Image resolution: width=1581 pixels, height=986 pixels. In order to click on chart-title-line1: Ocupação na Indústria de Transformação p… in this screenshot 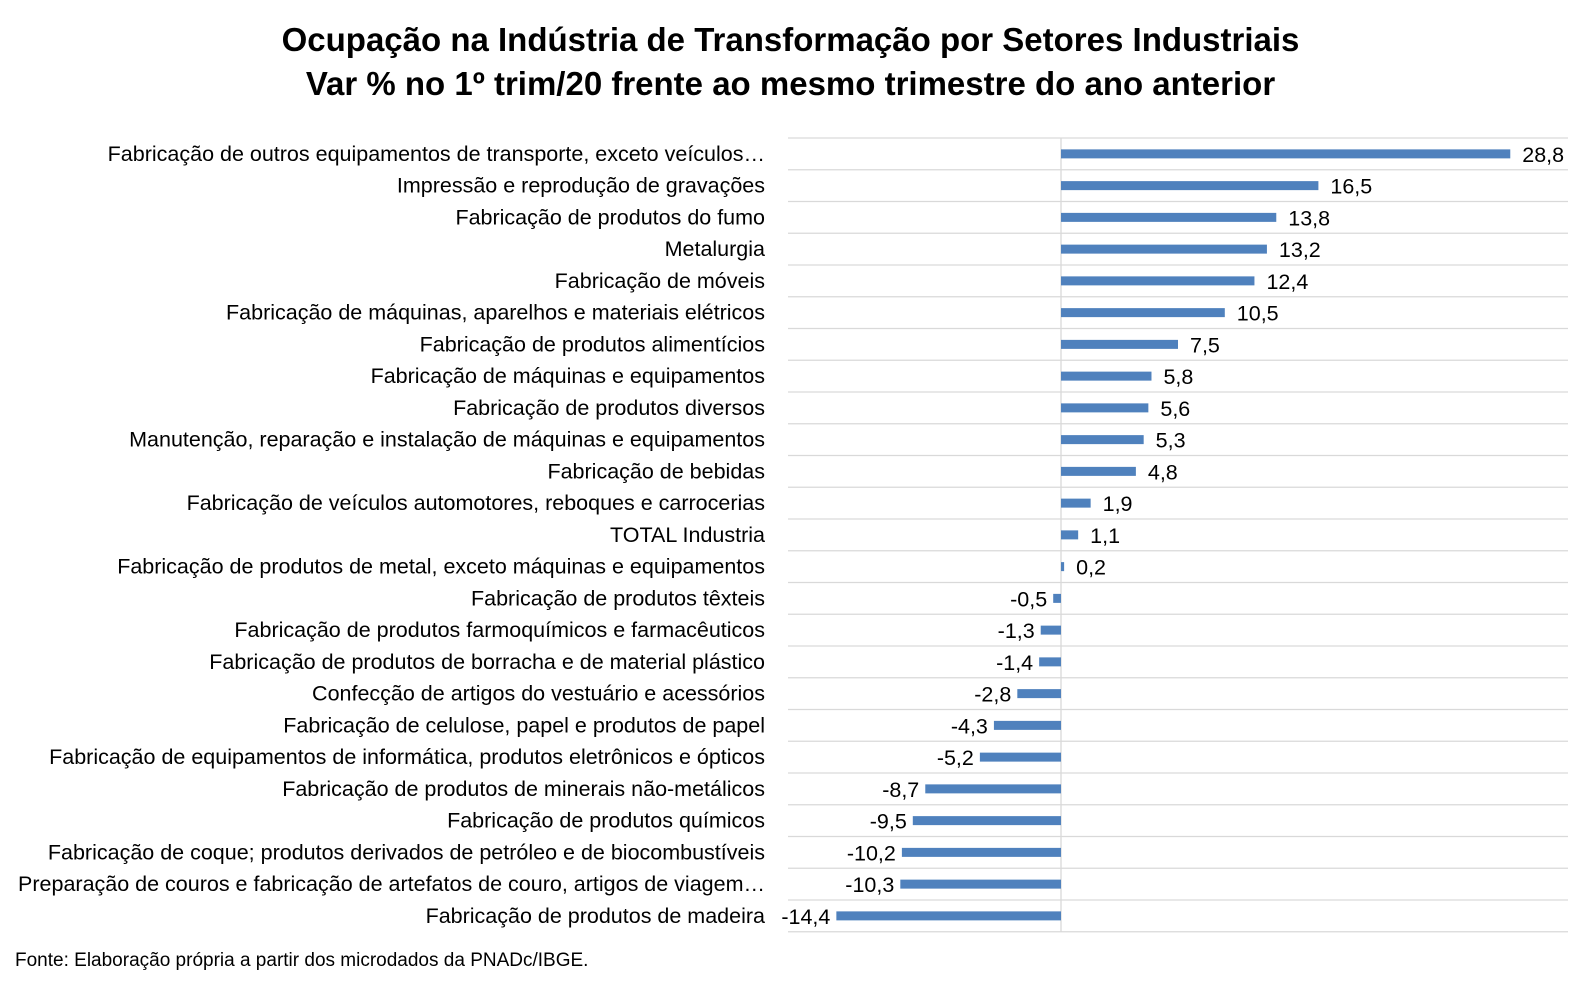, I will do `click(790, 39)`.